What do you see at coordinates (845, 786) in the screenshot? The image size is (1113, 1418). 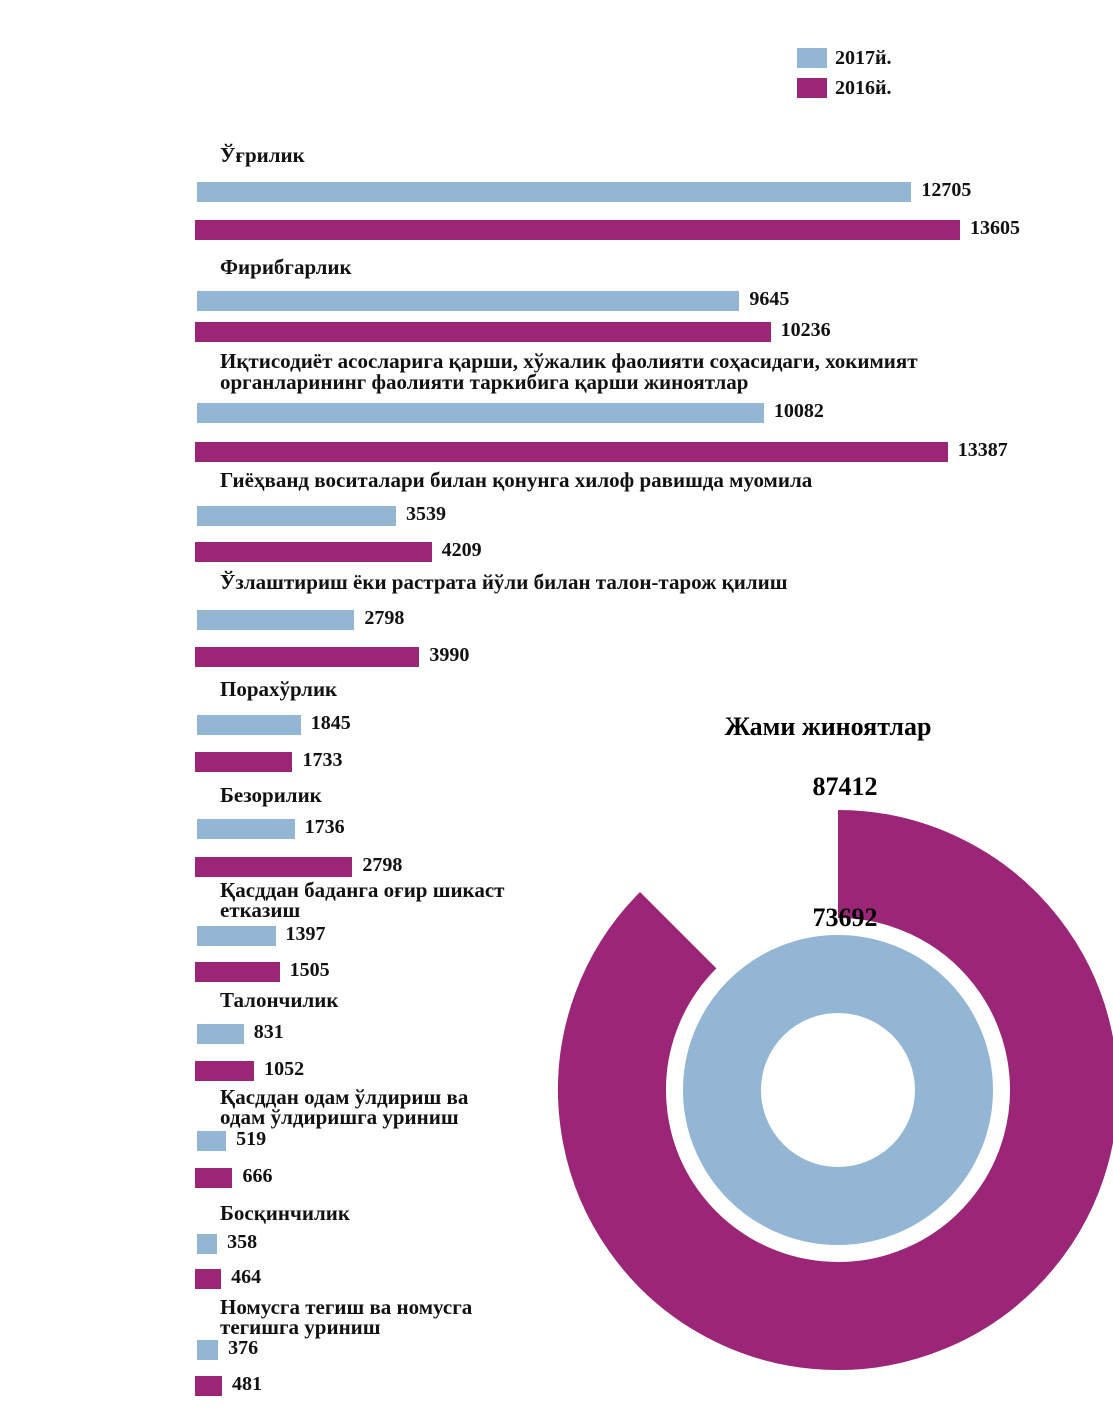 I see `donut-value: 87412` at bounding box center [845, 786].